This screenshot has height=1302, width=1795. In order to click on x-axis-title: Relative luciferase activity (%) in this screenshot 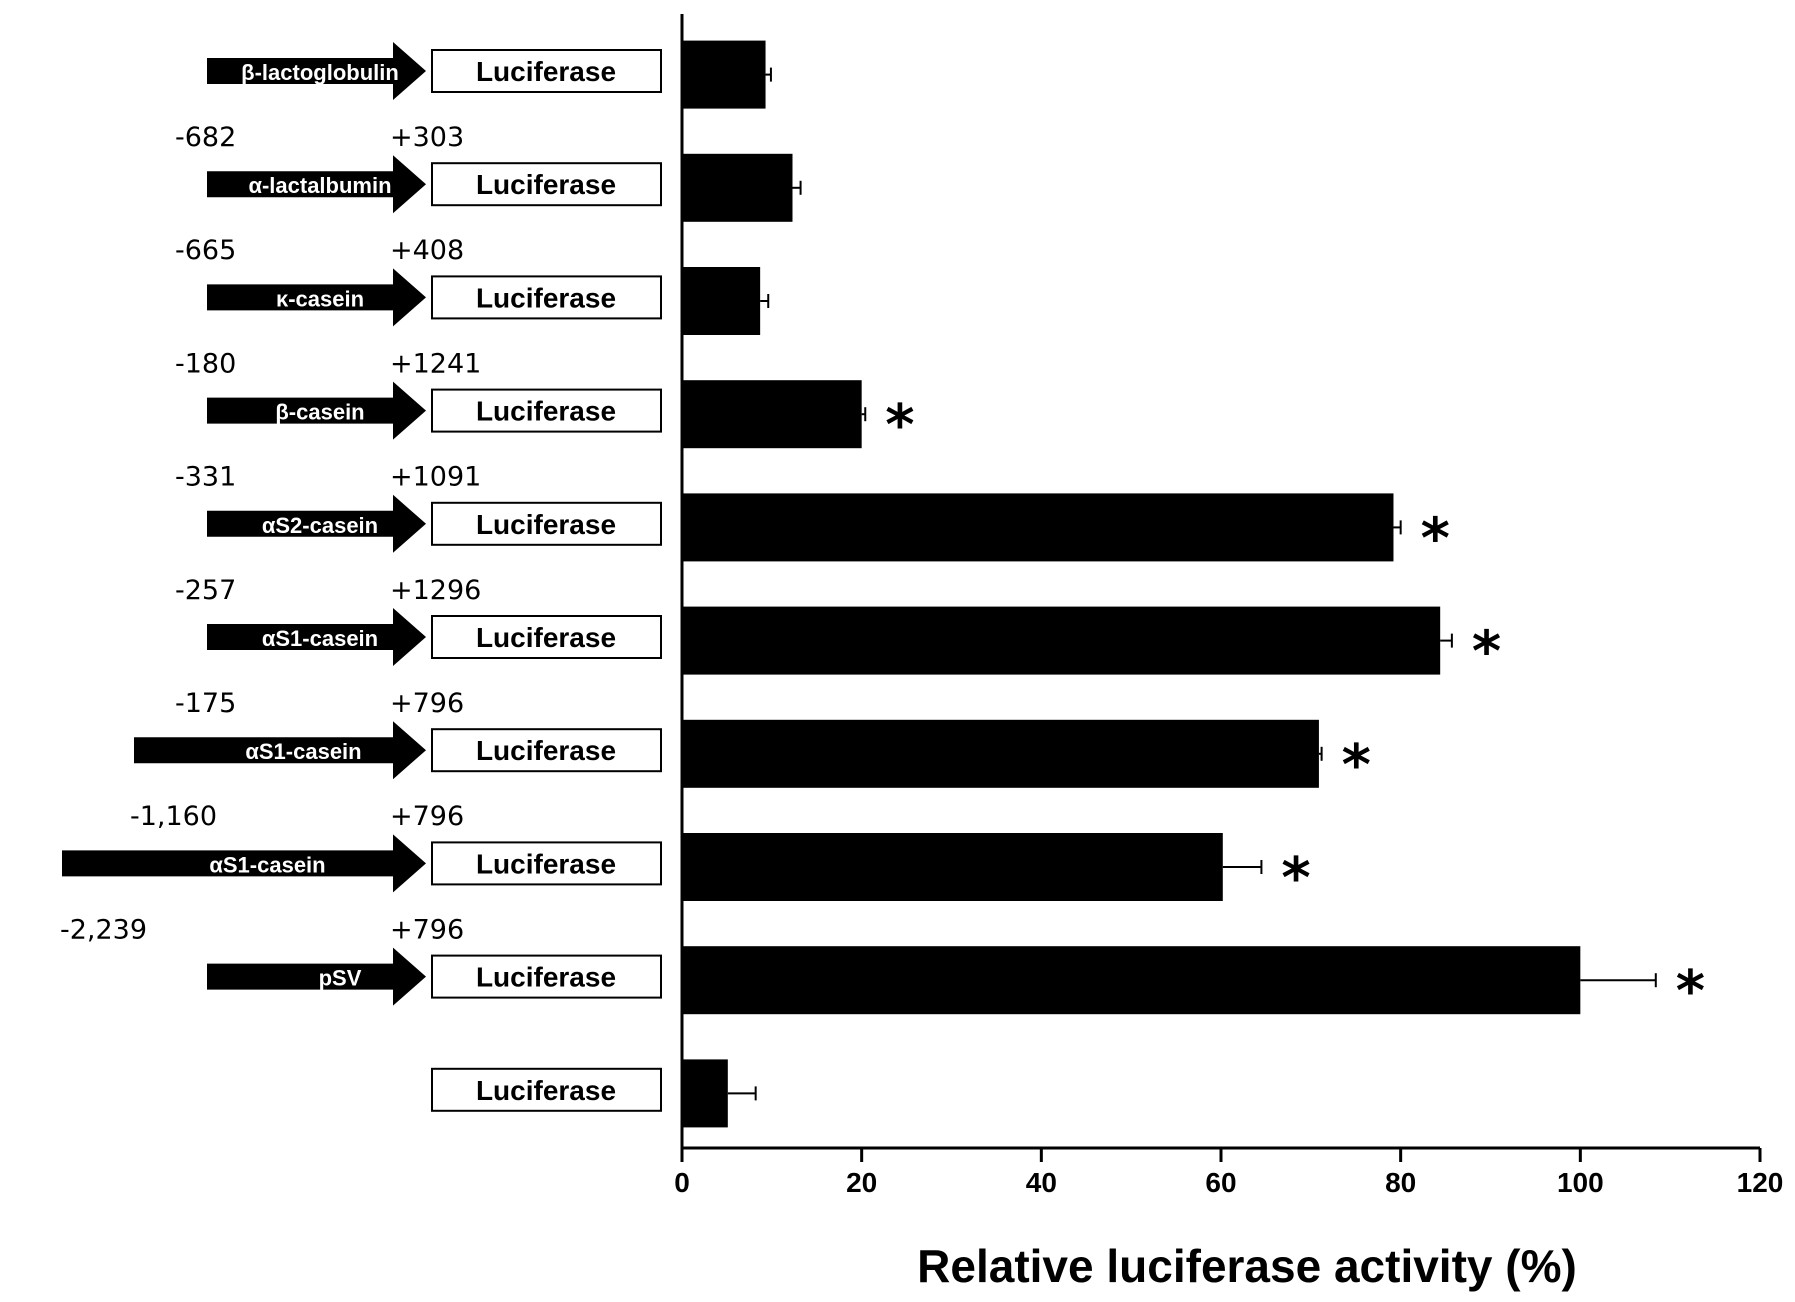, I will do `click(1247, 1266)`.